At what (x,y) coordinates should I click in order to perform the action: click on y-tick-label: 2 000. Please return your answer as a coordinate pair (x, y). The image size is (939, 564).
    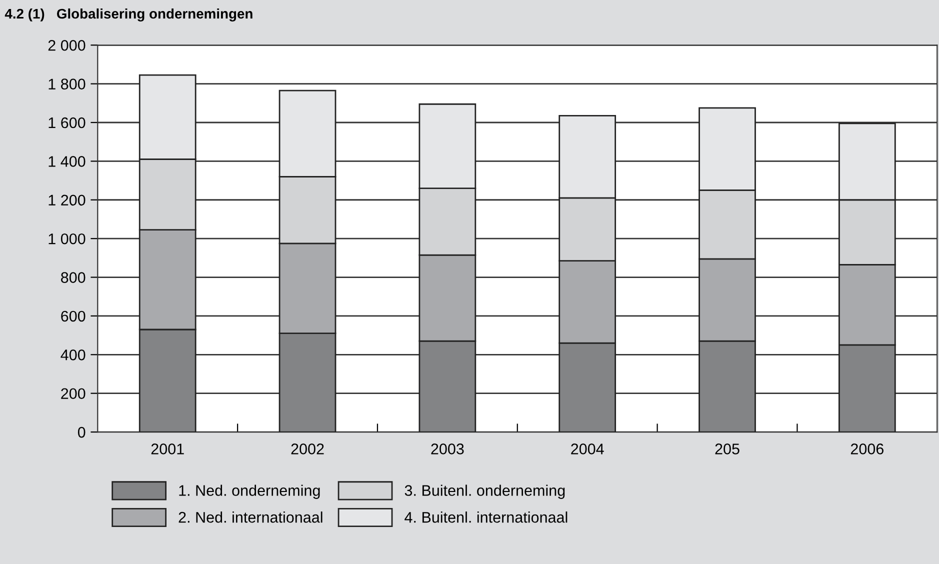
    Looking at the image, I should click on (67, 45).